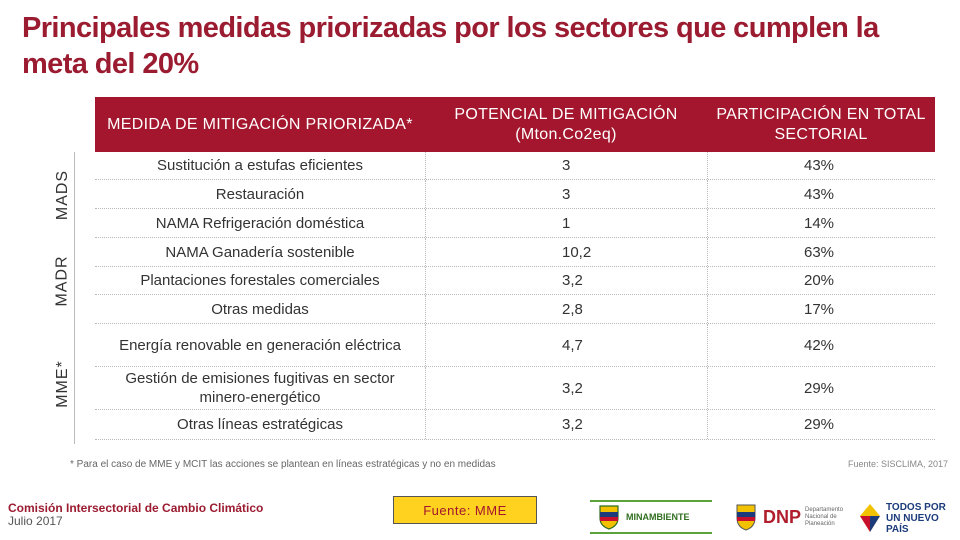 The image size is (960, 540). What do you see at coordinates (260, 252) in the screenshot?
I see `measure-cell: NAMA Ganadería sostenible` at bounding box center [260, 252].